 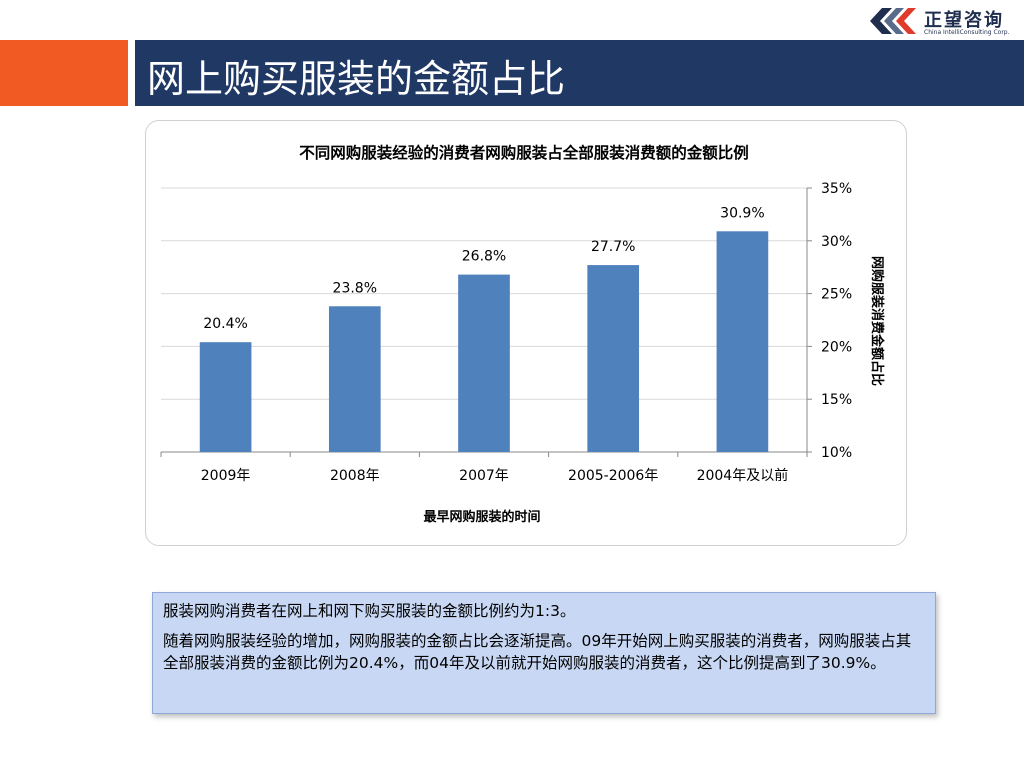 What do you see at coordinates (613, 476) in the screenshot?
I see `x-tick-label: 2005-2006年` at bounding box center [613, 476].